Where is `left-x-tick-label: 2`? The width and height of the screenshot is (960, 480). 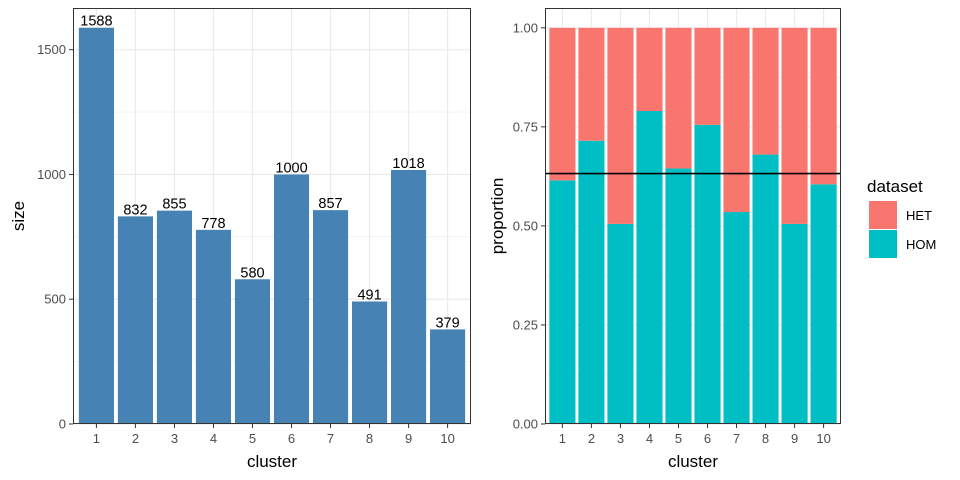 left-x-tick-label: 2 is located at coordinates (135, 438).